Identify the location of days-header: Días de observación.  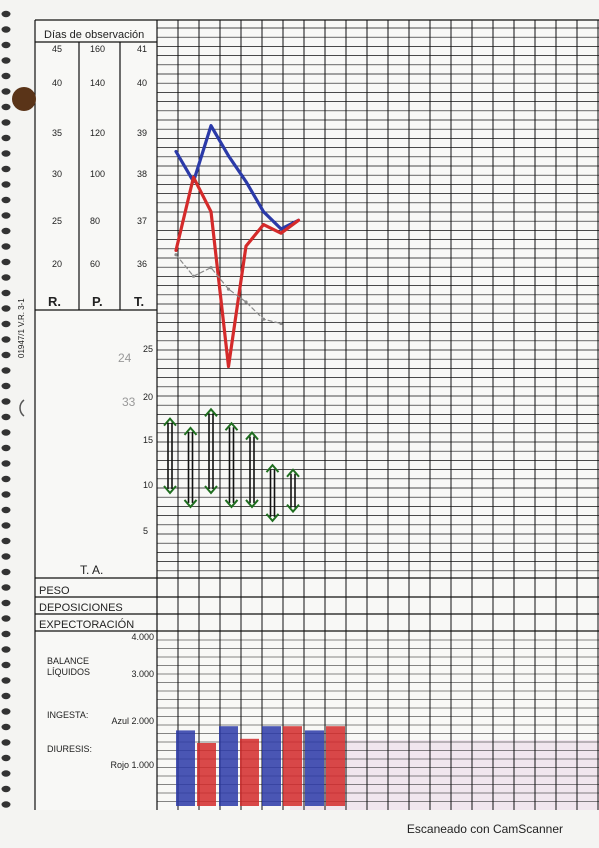
(94, 35).